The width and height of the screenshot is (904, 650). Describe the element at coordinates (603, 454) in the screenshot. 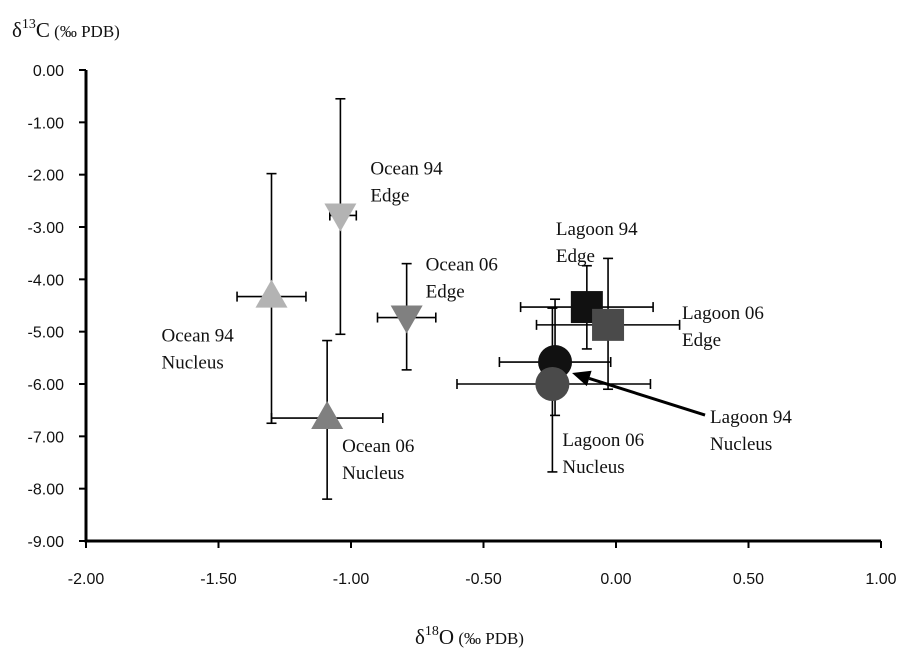

I see `point-label: Lagoon 06 Nucleus` at that location.